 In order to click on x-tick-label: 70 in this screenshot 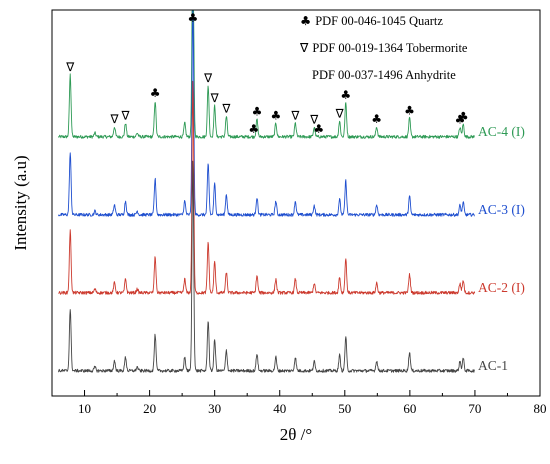, I will do `click(474, 408)`.